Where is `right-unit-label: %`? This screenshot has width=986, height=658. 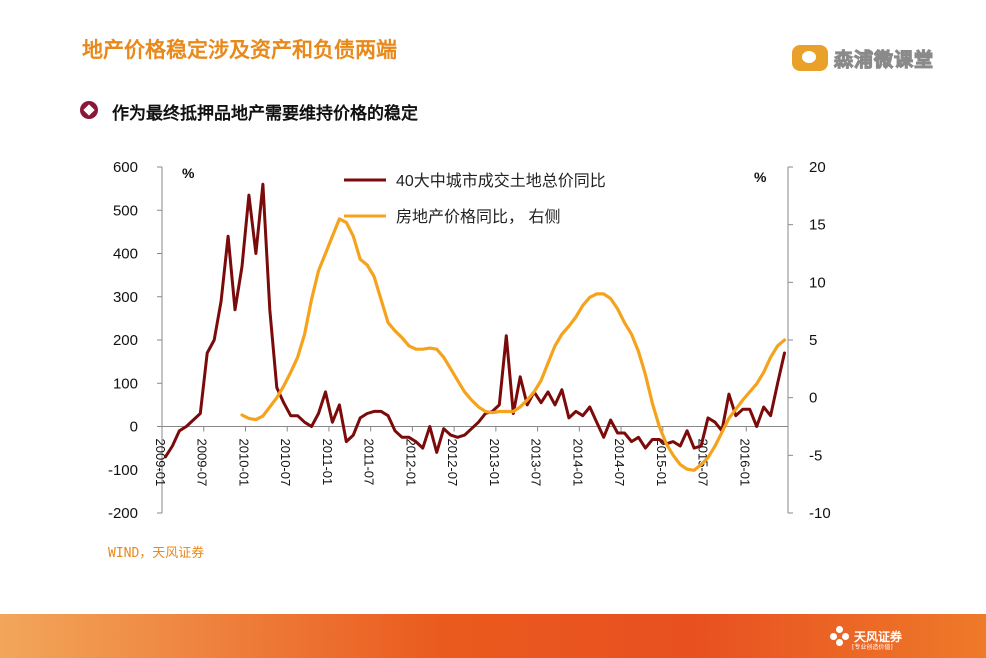
right-unit-label: % is located at coordinates (760, 177).